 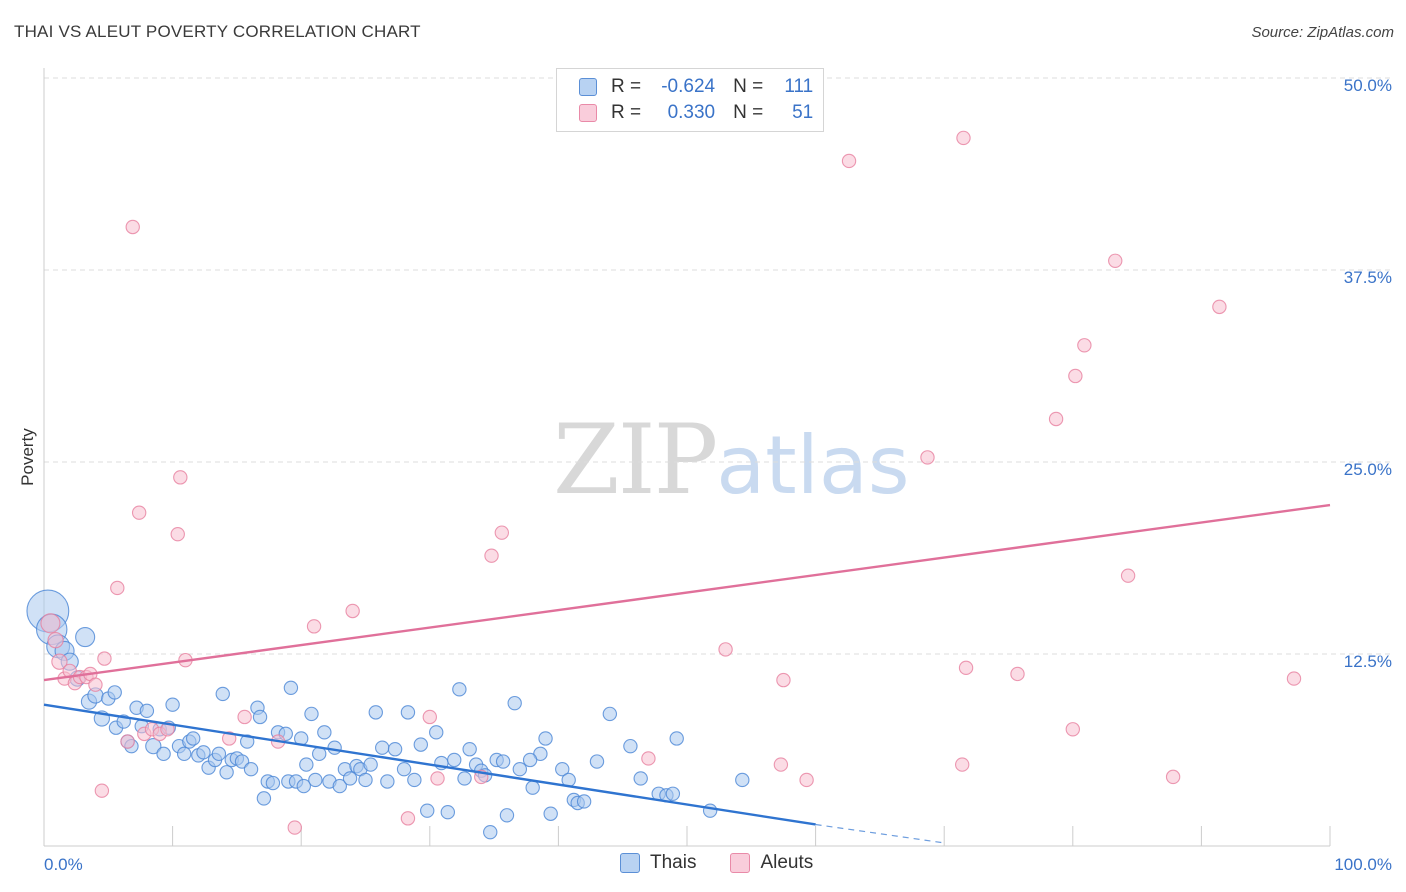 What do you see at coordinates (1368, 469) in the screenshot?
I see `y-tick-label: 25.0%` at bounding box center [1368, 469].